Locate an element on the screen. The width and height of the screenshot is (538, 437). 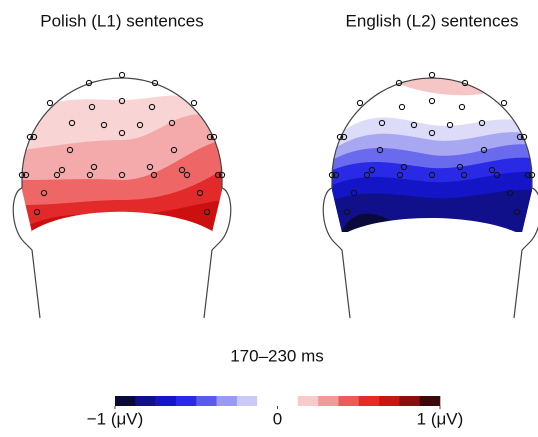
time-window: 170–230 ms is located at coordinates (277, 355).